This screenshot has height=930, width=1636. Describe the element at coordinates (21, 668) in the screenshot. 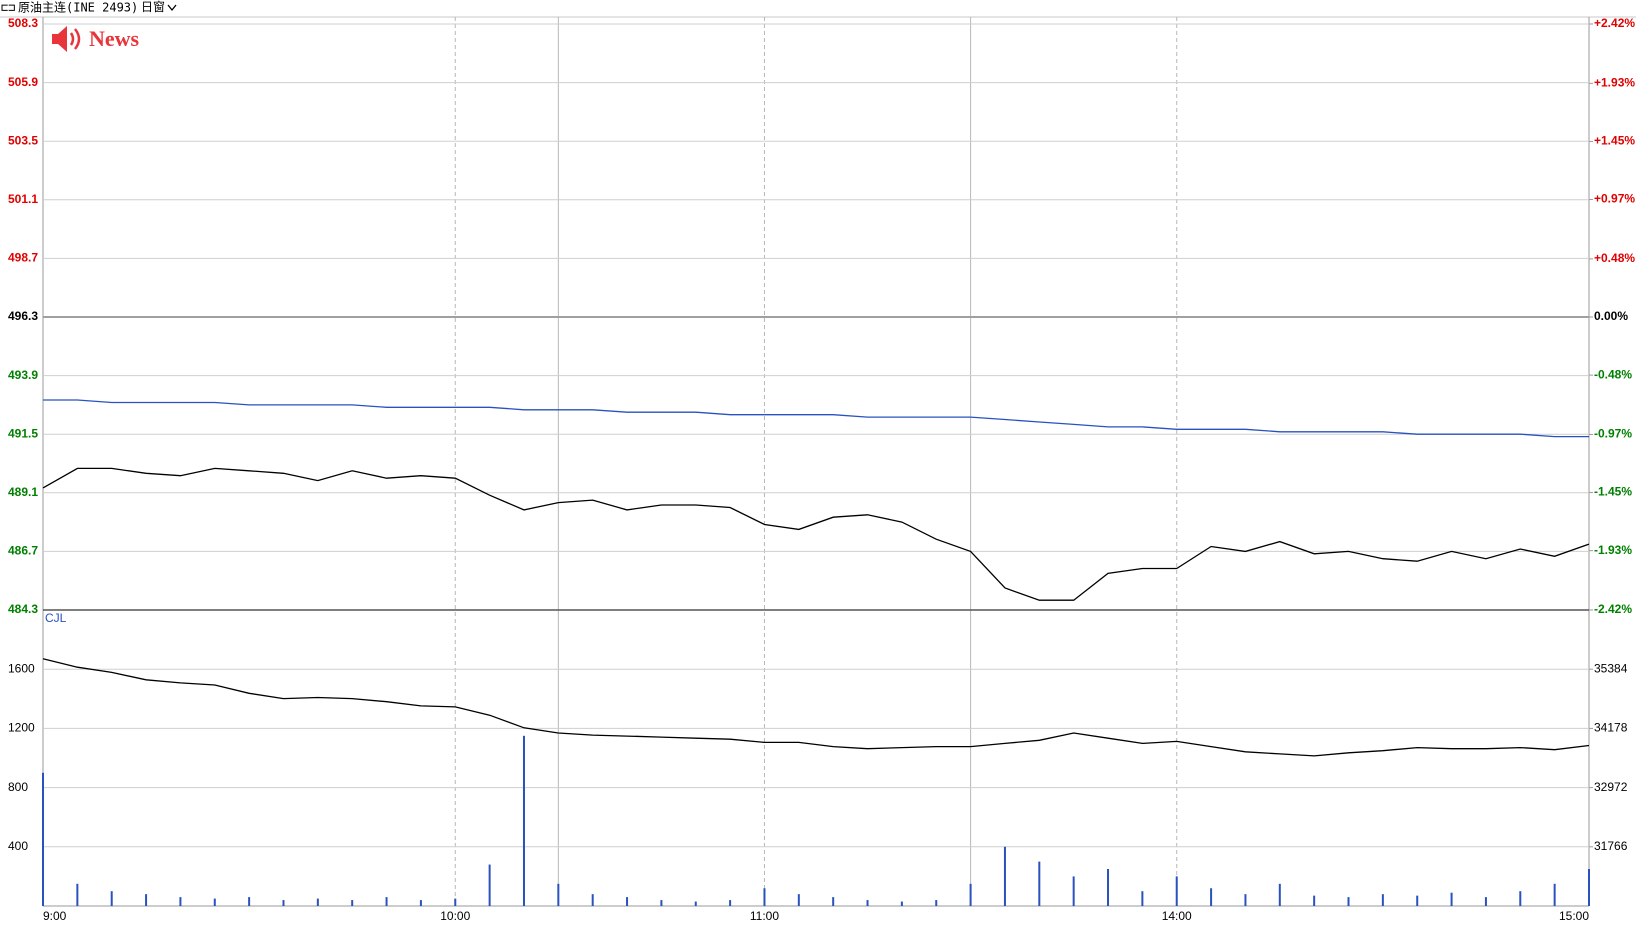

I see `y-tick-label: 1600` at that location.